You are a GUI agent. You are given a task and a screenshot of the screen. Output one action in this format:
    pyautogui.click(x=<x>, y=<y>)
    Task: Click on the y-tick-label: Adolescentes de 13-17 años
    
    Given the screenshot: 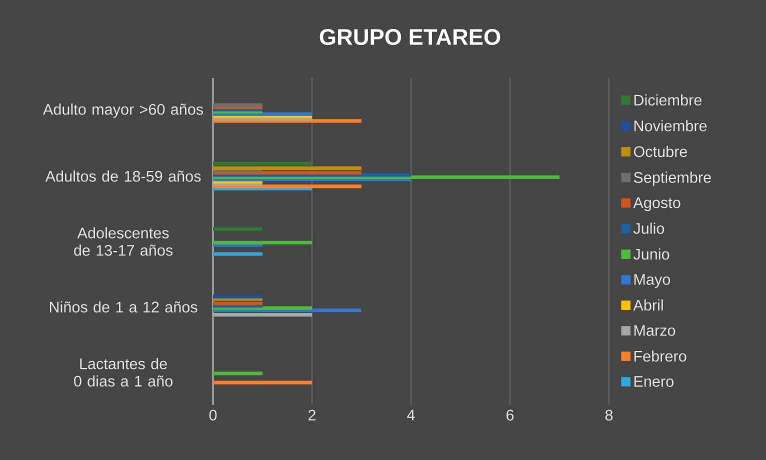 What is the action you would take?
    pyautogui.click(x=123, y=241)
    